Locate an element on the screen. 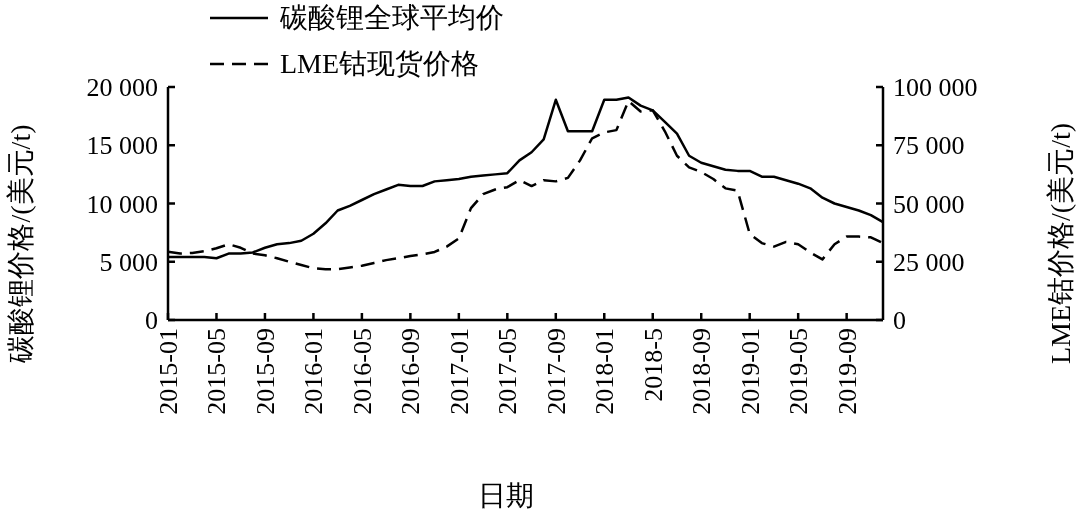  y2-tick-label: 25 000 is located at coordinates (929, 262).